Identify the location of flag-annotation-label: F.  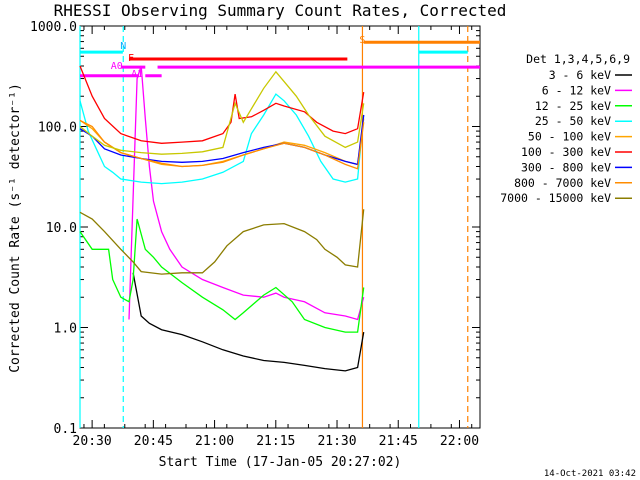
(131, 58).